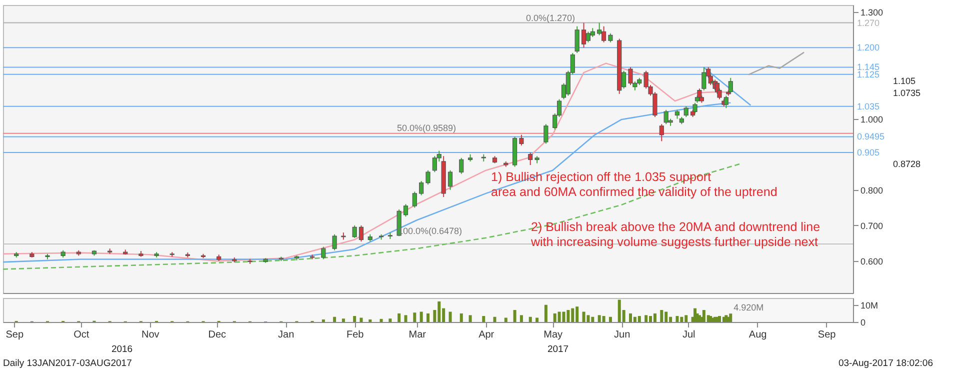 This screenshot has height=385, width=975. Describe the element at coordinates (872, 13) in the screenshot. I see `y-tick-label: 1.300` at that location.